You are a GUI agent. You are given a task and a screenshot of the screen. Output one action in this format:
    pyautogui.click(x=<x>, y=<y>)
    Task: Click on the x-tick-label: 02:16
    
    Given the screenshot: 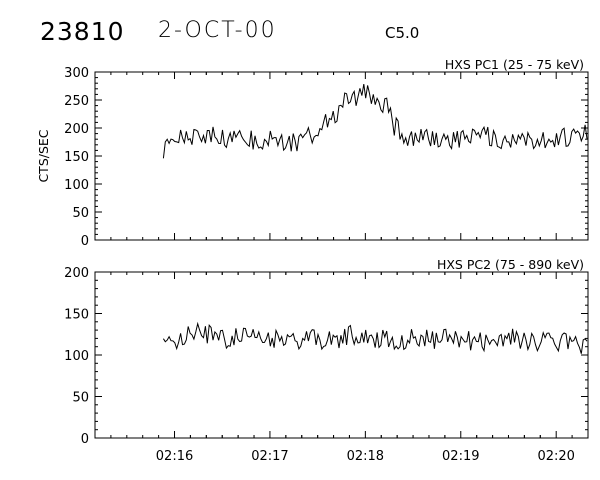 What is the action you would take?
    pyautogui.click(x=174, y=456)
    